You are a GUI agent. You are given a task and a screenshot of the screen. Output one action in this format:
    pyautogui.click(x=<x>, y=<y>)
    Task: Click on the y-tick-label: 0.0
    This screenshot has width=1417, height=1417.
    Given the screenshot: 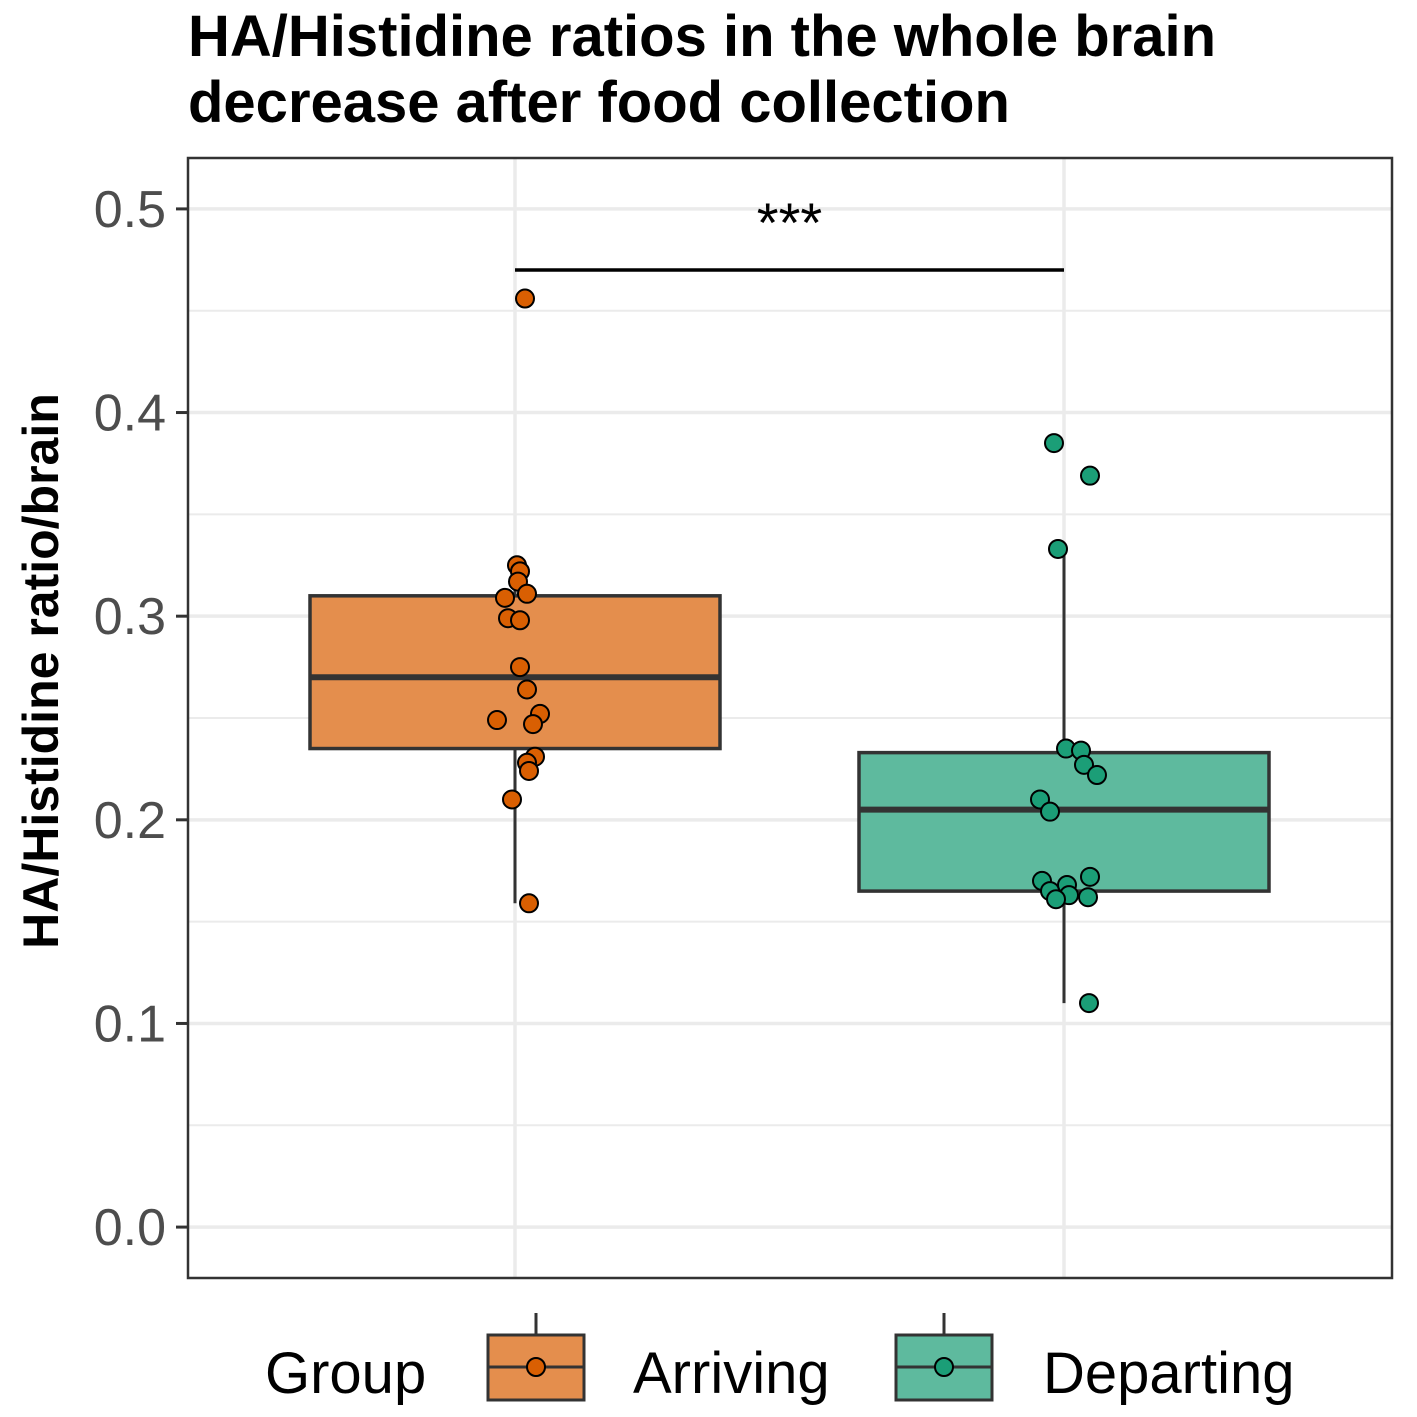 What is the action you would take?
    pyautogui.click(x=130, y=1228)
    